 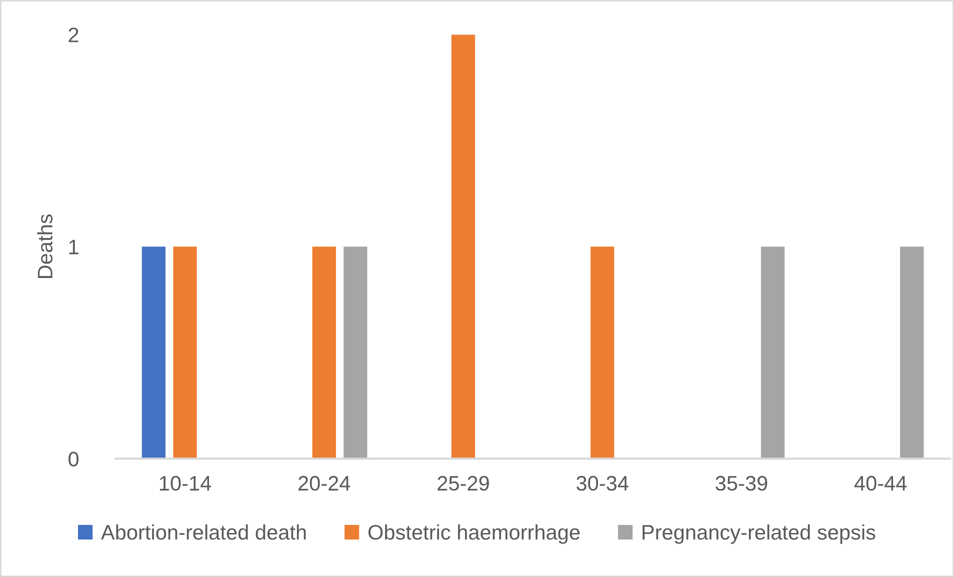 I want to click on y-tick-label: 2, so click(x=73, y=35).